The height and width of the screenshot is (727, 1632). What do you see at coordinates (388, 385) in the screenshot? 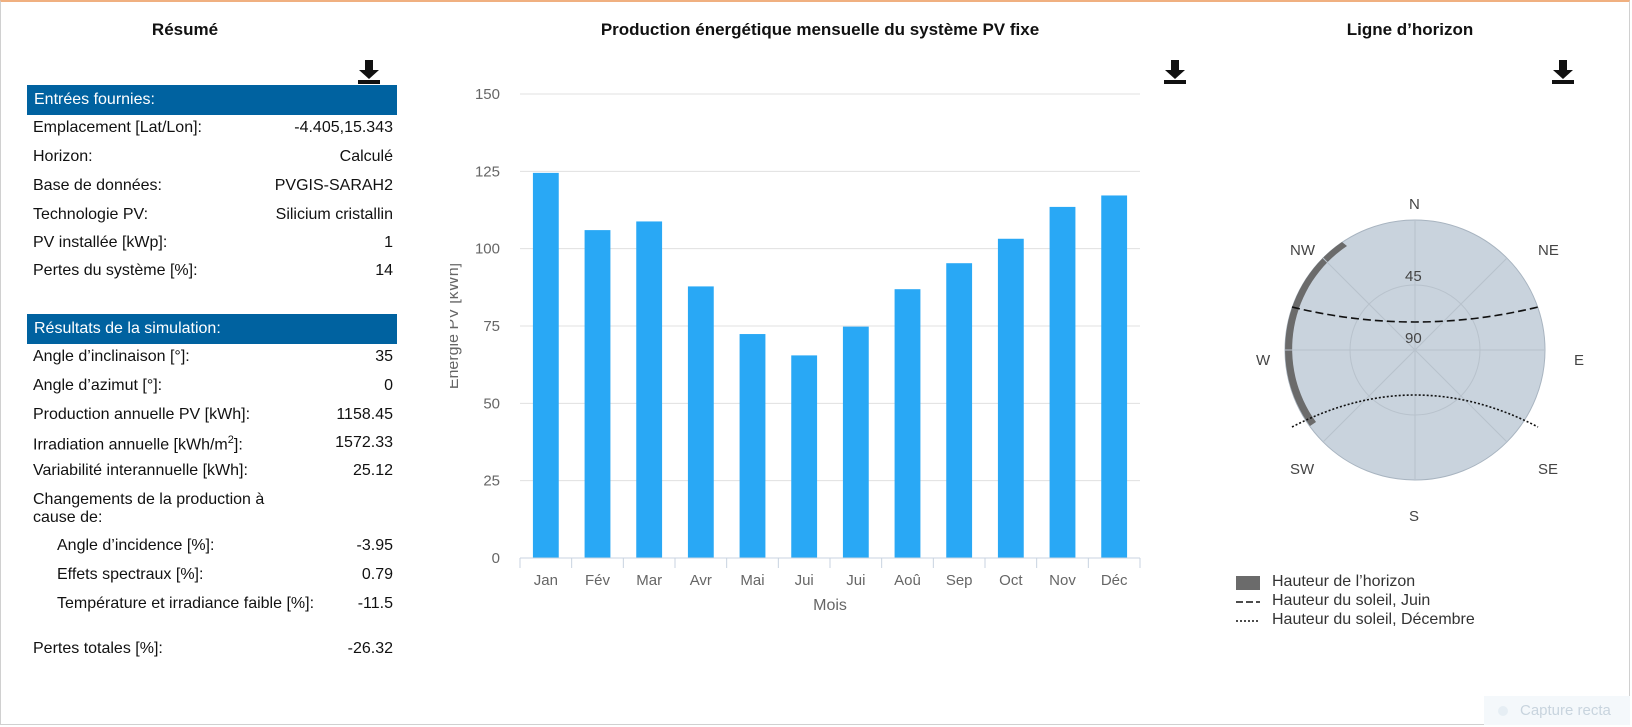
I see `result-value: 0` at bounding box center [388, 385].